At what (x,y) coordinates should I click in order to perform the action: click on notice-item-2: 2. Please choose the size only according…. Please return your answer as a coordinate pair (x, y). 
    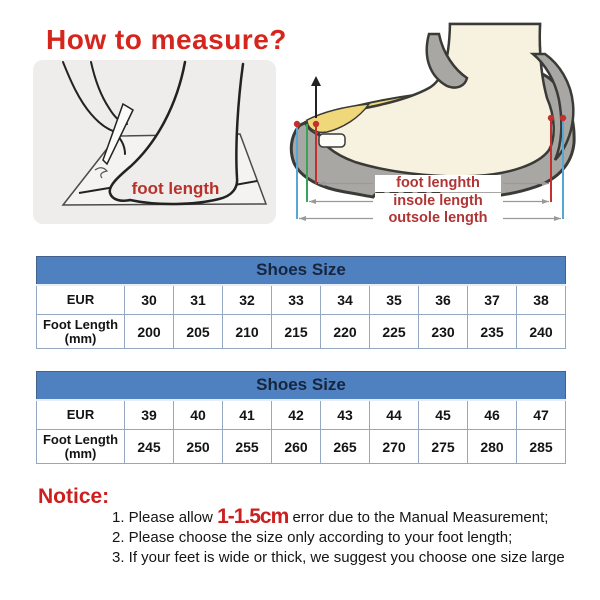
    Looking at the image, I should click on (312, 537).